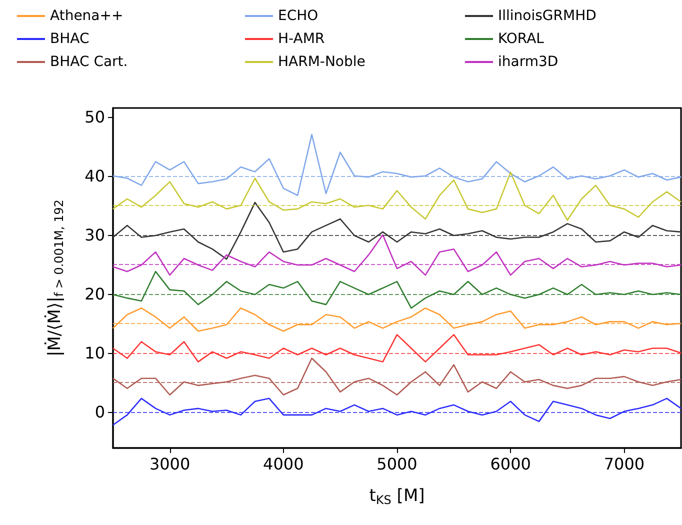 This screenshot has height=525, width=682. What do you see at coordinates (94, 176) in the screenshot?
I see `y-tick-label: 40` at bounding box center [94, 176].